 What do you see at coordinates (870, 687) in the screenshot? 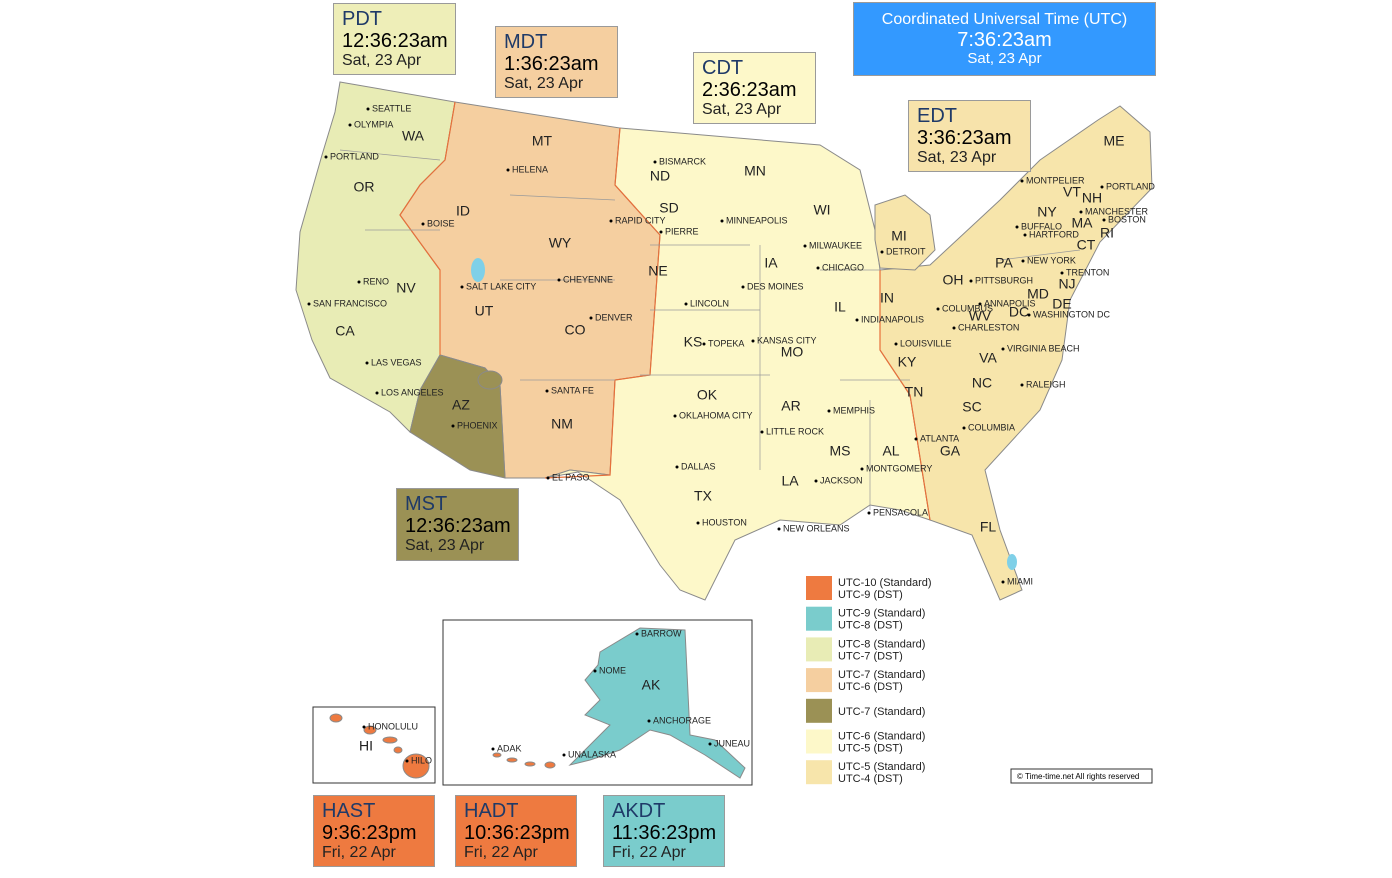
I see `legend-label: UTC-6 (DST)` at bounding box center [870, 687].